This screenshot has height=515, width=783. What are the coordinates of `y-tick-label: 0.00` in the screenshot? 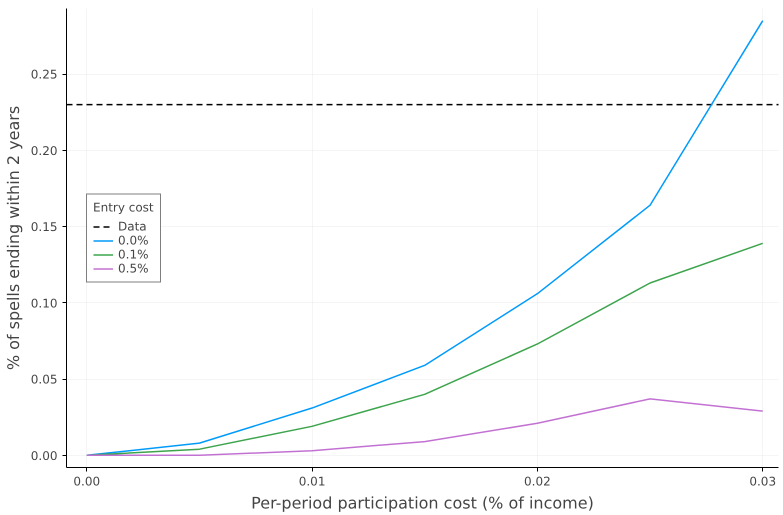 It's located at (44, 455).